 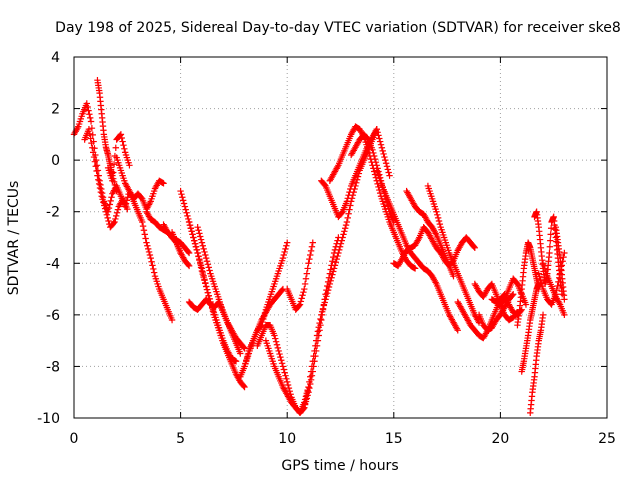 I want to click on y-tick-label: -4, so click(x=53, y=264).